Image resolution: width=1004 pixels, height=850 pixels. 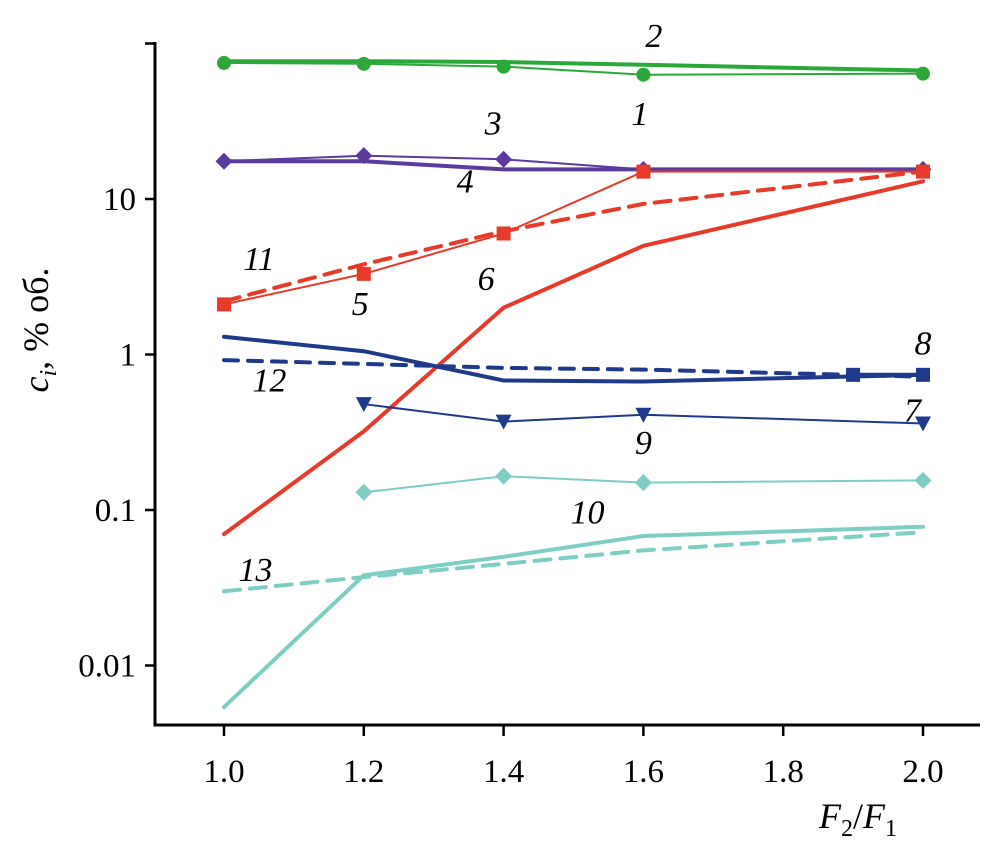 What do you see at coordinates (830, 816) in the screenshot?
I see `x-axis-title-main: F` at bounding box center [830, 816].